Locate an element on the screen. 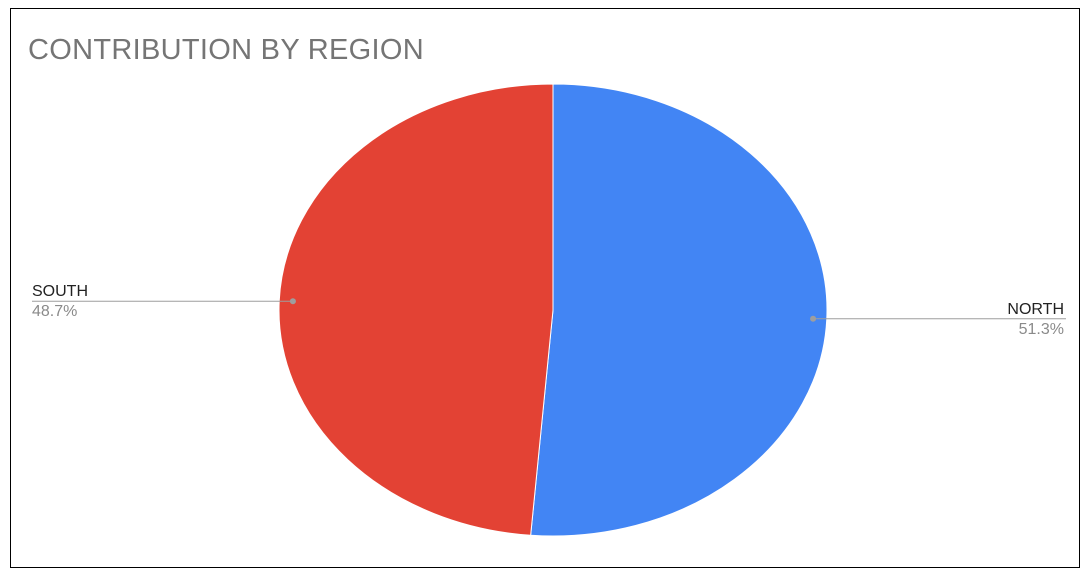 The height and width of the screenshot is (568, 1088). chart-title: CONTRIBUTION BY REGION is located at coordinates (226, 50).